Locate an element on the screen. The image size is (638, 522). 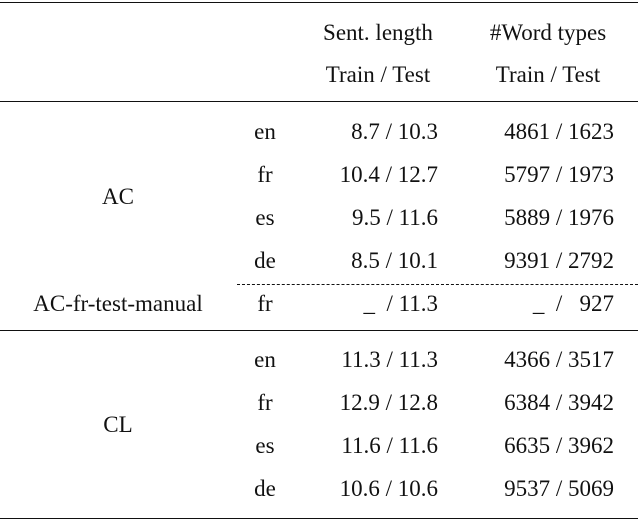
group-rule is located at coordinates (319, 330).